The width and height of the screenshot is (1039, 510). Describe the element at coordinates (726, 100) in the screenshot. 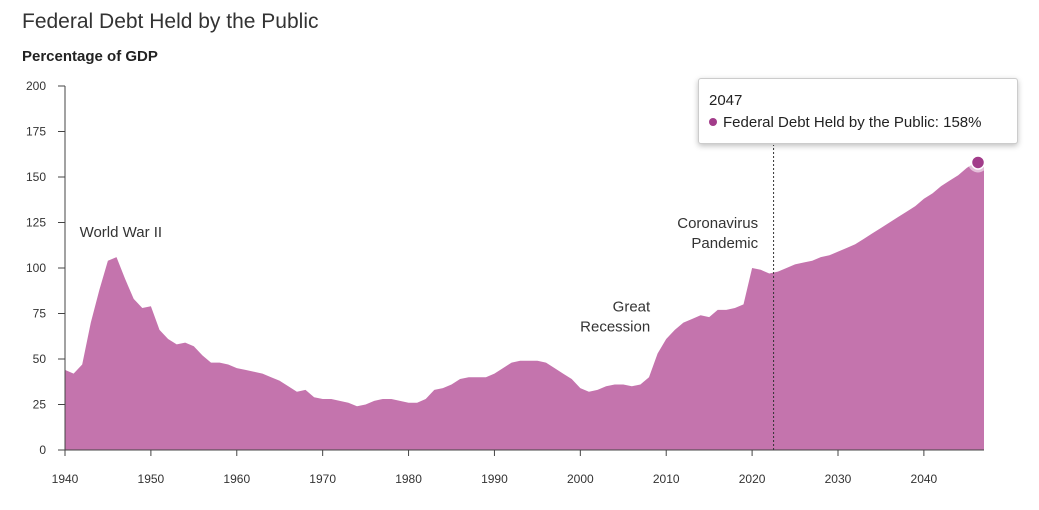

I see `tooltip-year: 2047` at that location.